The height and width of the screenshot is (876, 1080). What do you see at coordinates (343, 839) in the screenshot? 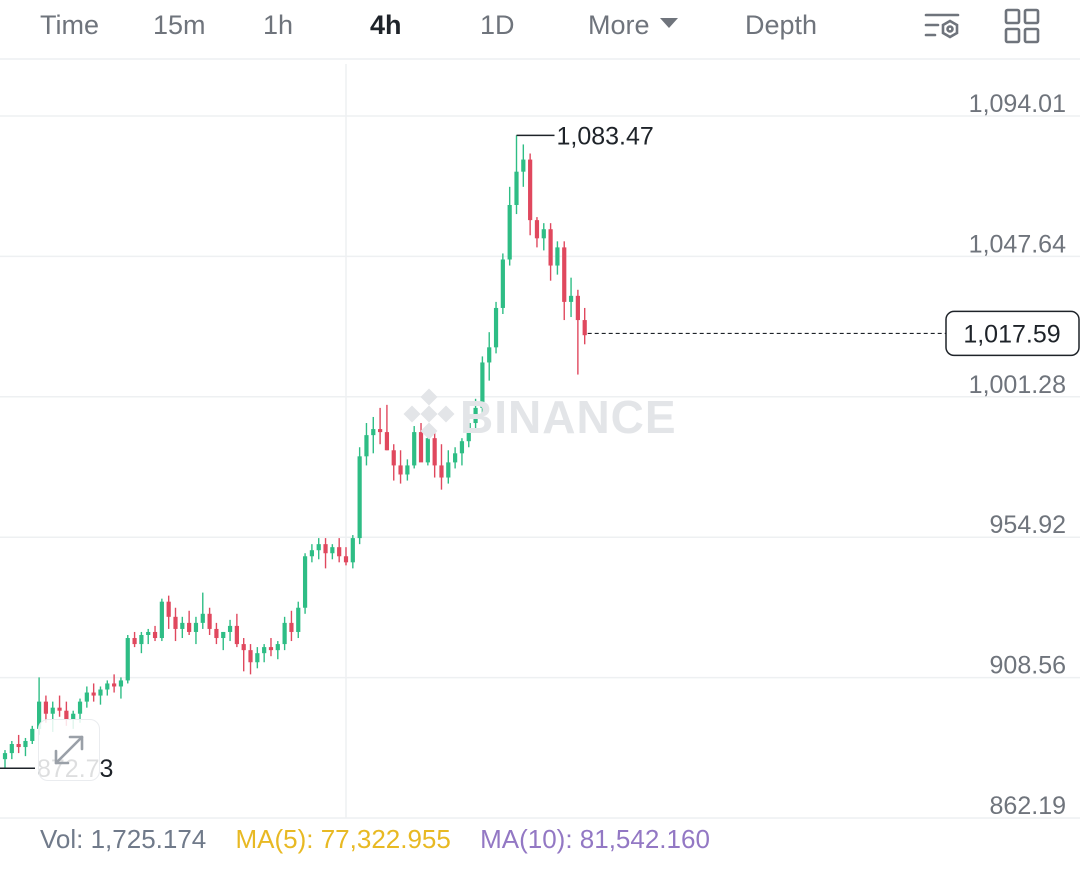
I see `ma5-value: MA(5): 77,322.955` at bounding box center [343, 839].